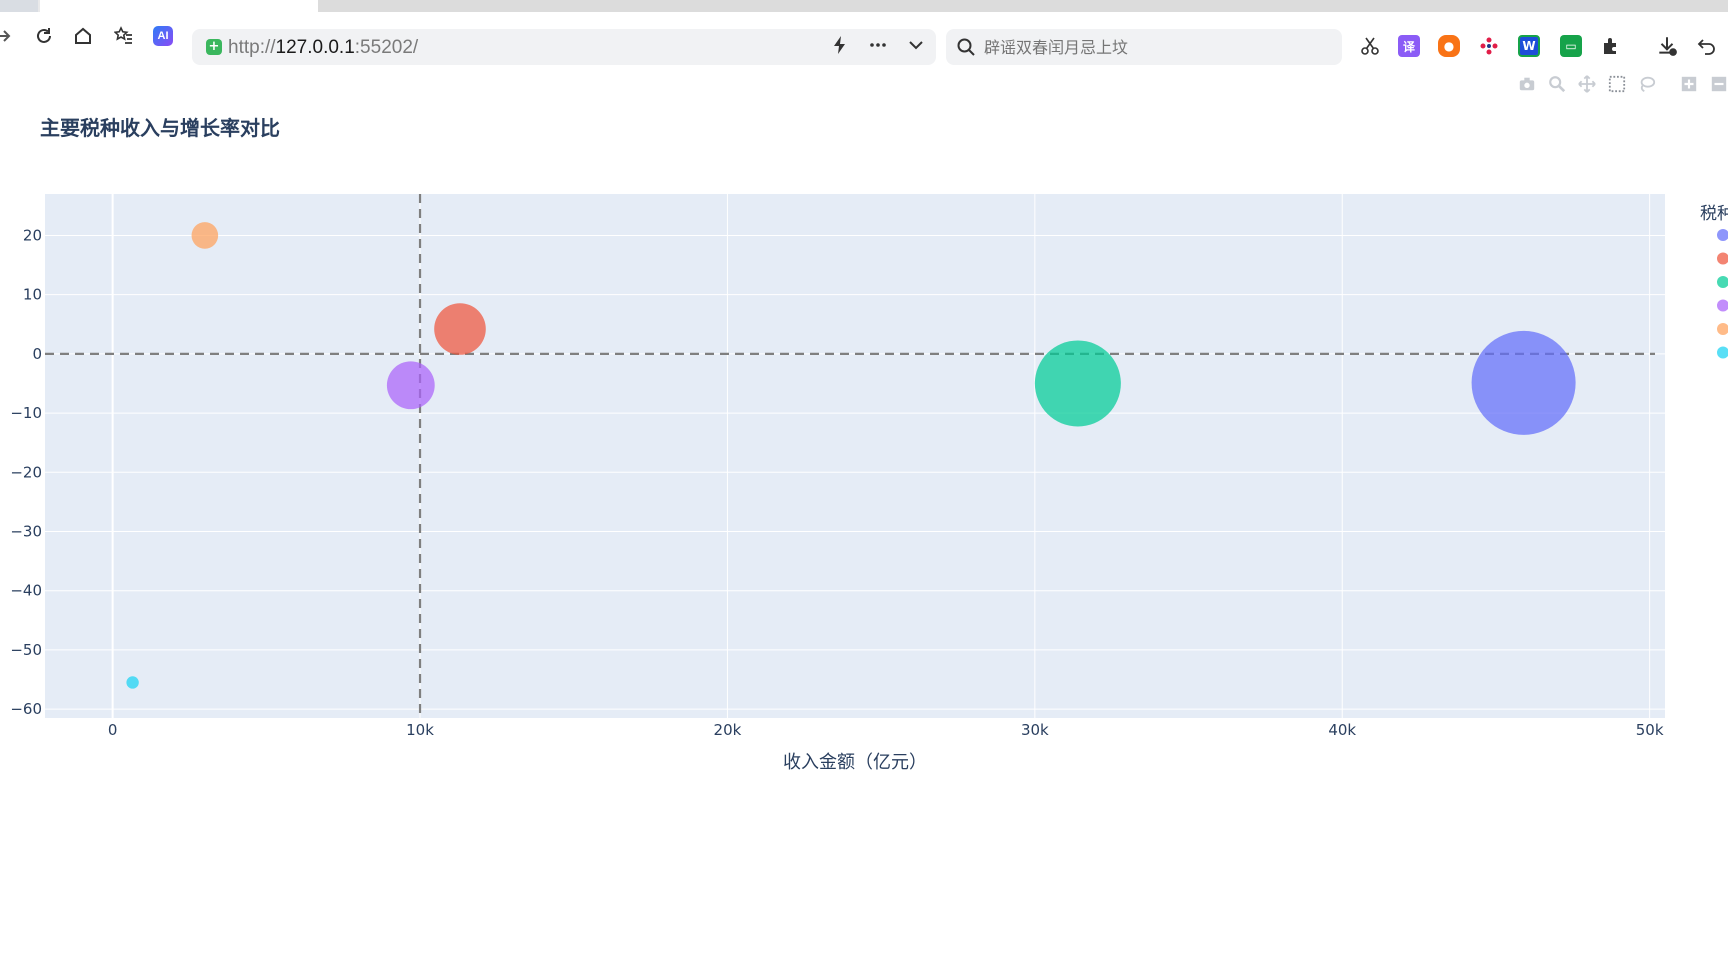 The image size is (1728, 972). I want to click on zoom-icon, so click(1557, 84).